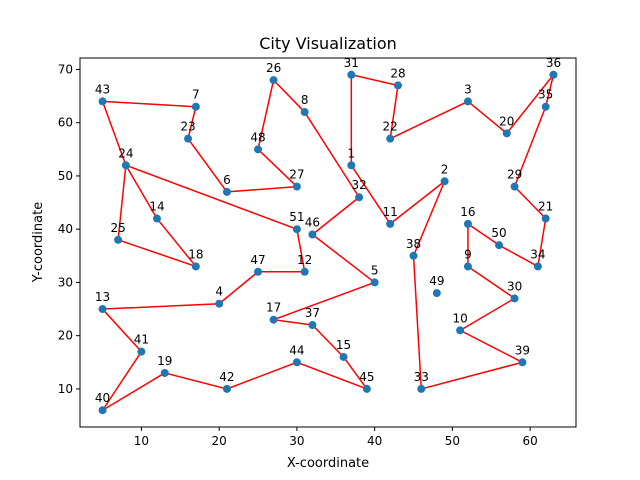  What do you see at coordinates (421, 377) in the screenshot?
I see `city-label-33: 33` at bounding box center [421, 377].